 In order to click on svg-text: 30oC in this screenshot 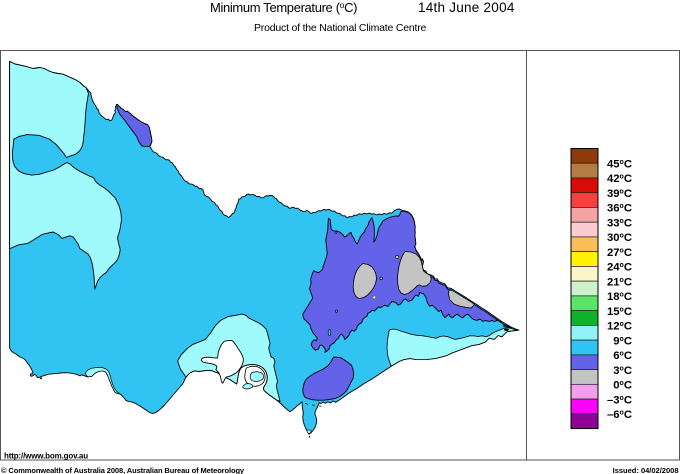, I will do `click(619, 238)`.